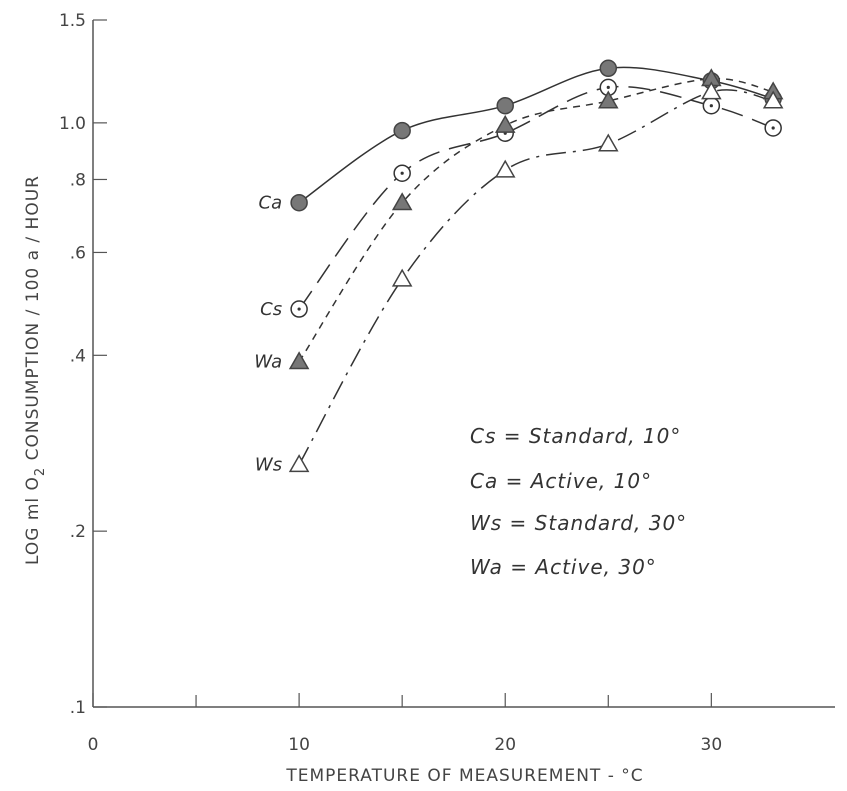  I want to click on series-labels: Ca Cs Wa Ws, so click(268, 334).